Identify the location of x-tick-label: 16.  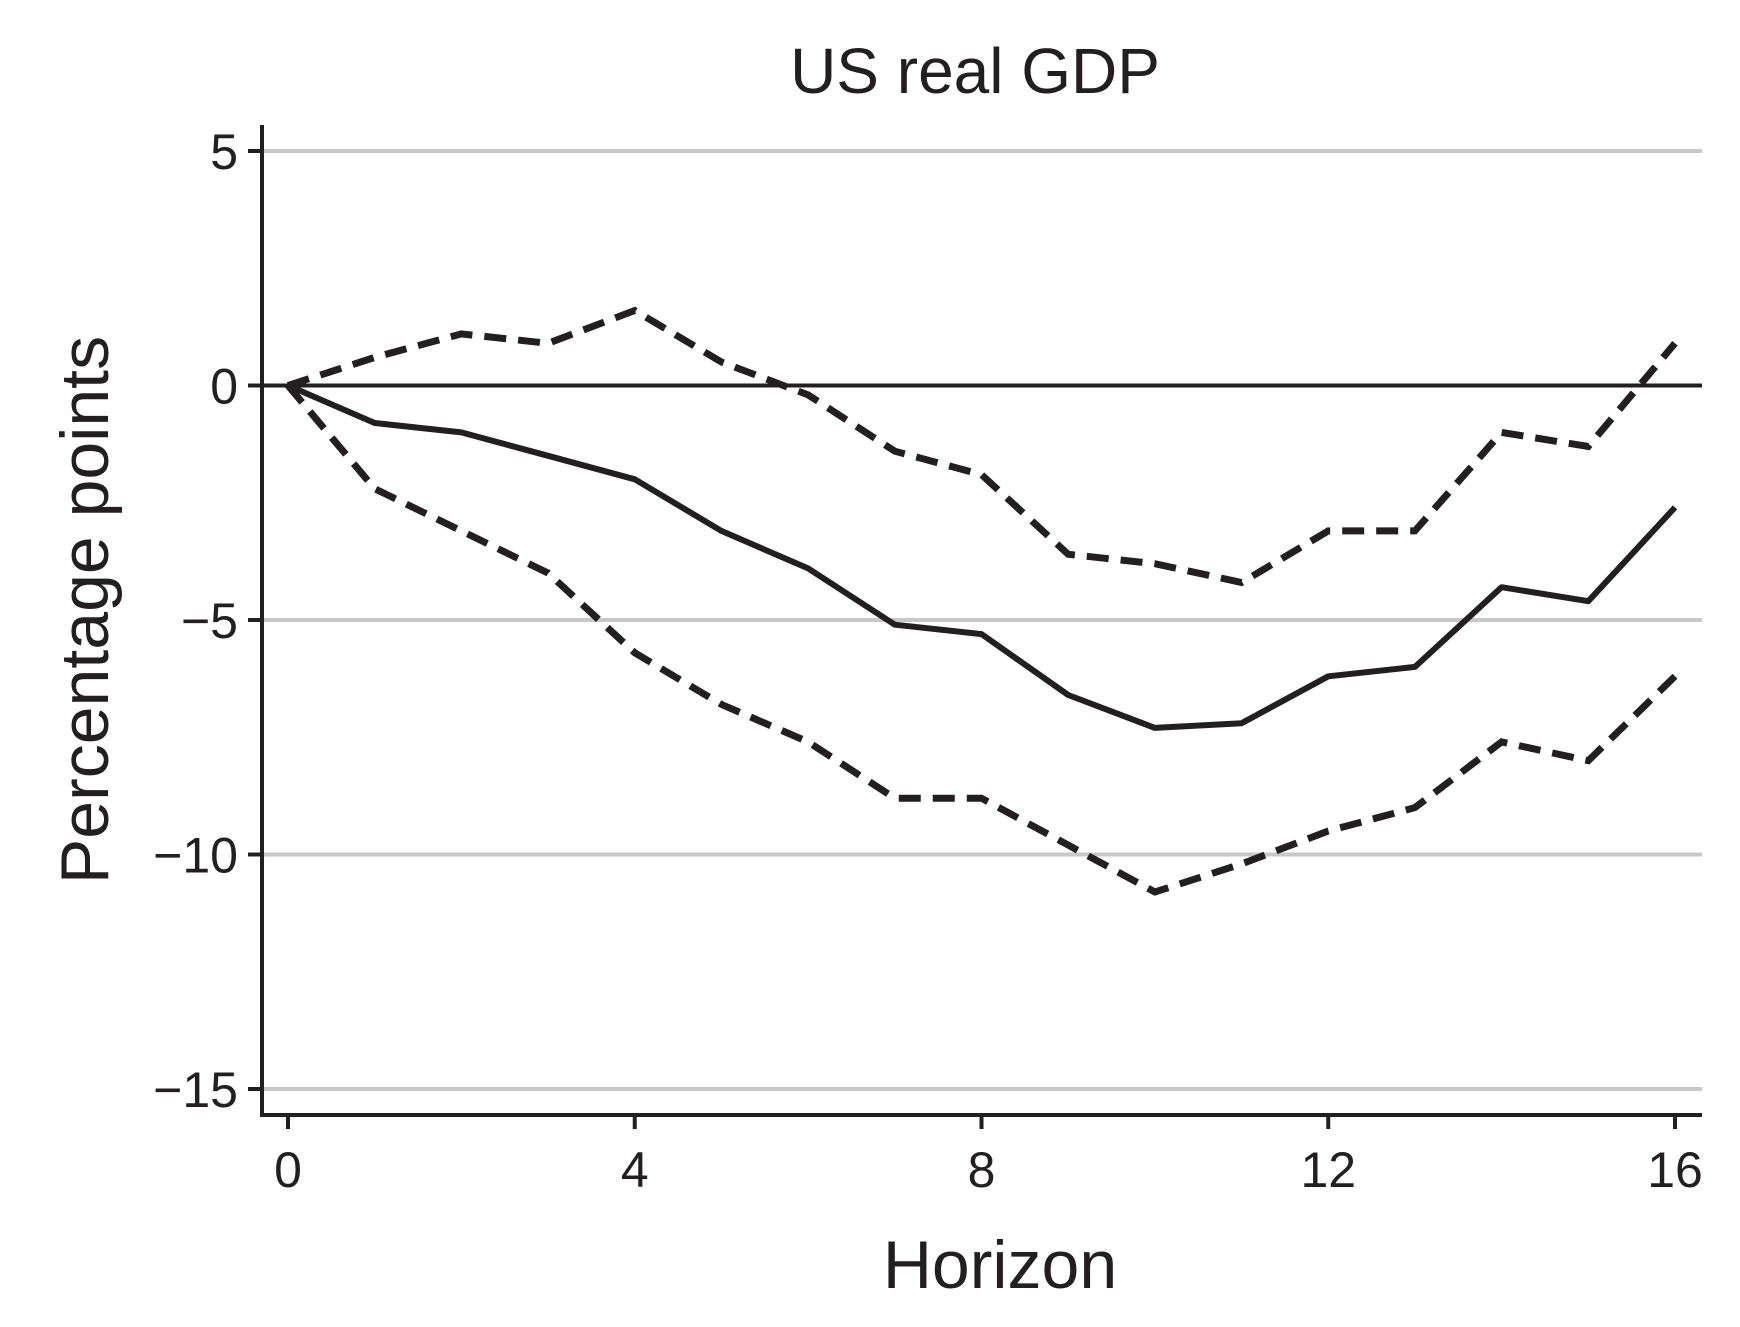
(1675, 1170).